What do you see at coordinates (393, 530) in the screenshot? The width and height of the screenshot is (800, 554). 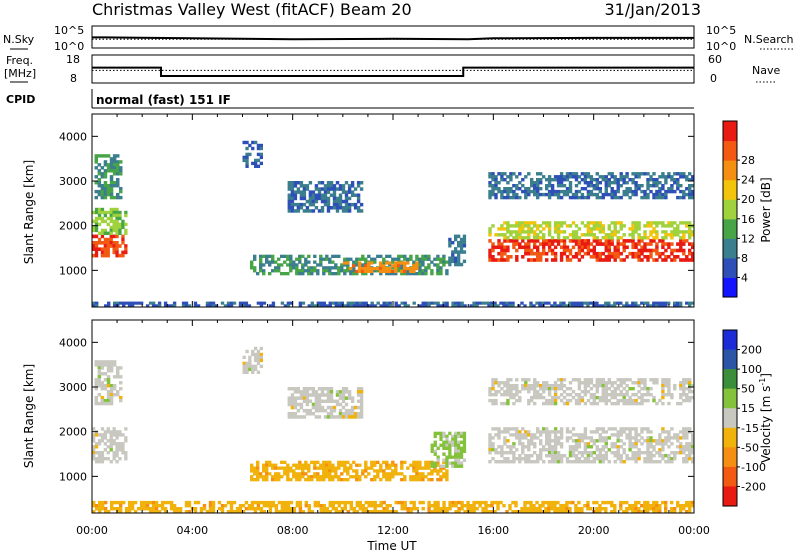 I see `x-axis-ticks: 00:00 04:00 08:00 12:00 16:00 20:00 00:00` at bounding box center [393, 530].